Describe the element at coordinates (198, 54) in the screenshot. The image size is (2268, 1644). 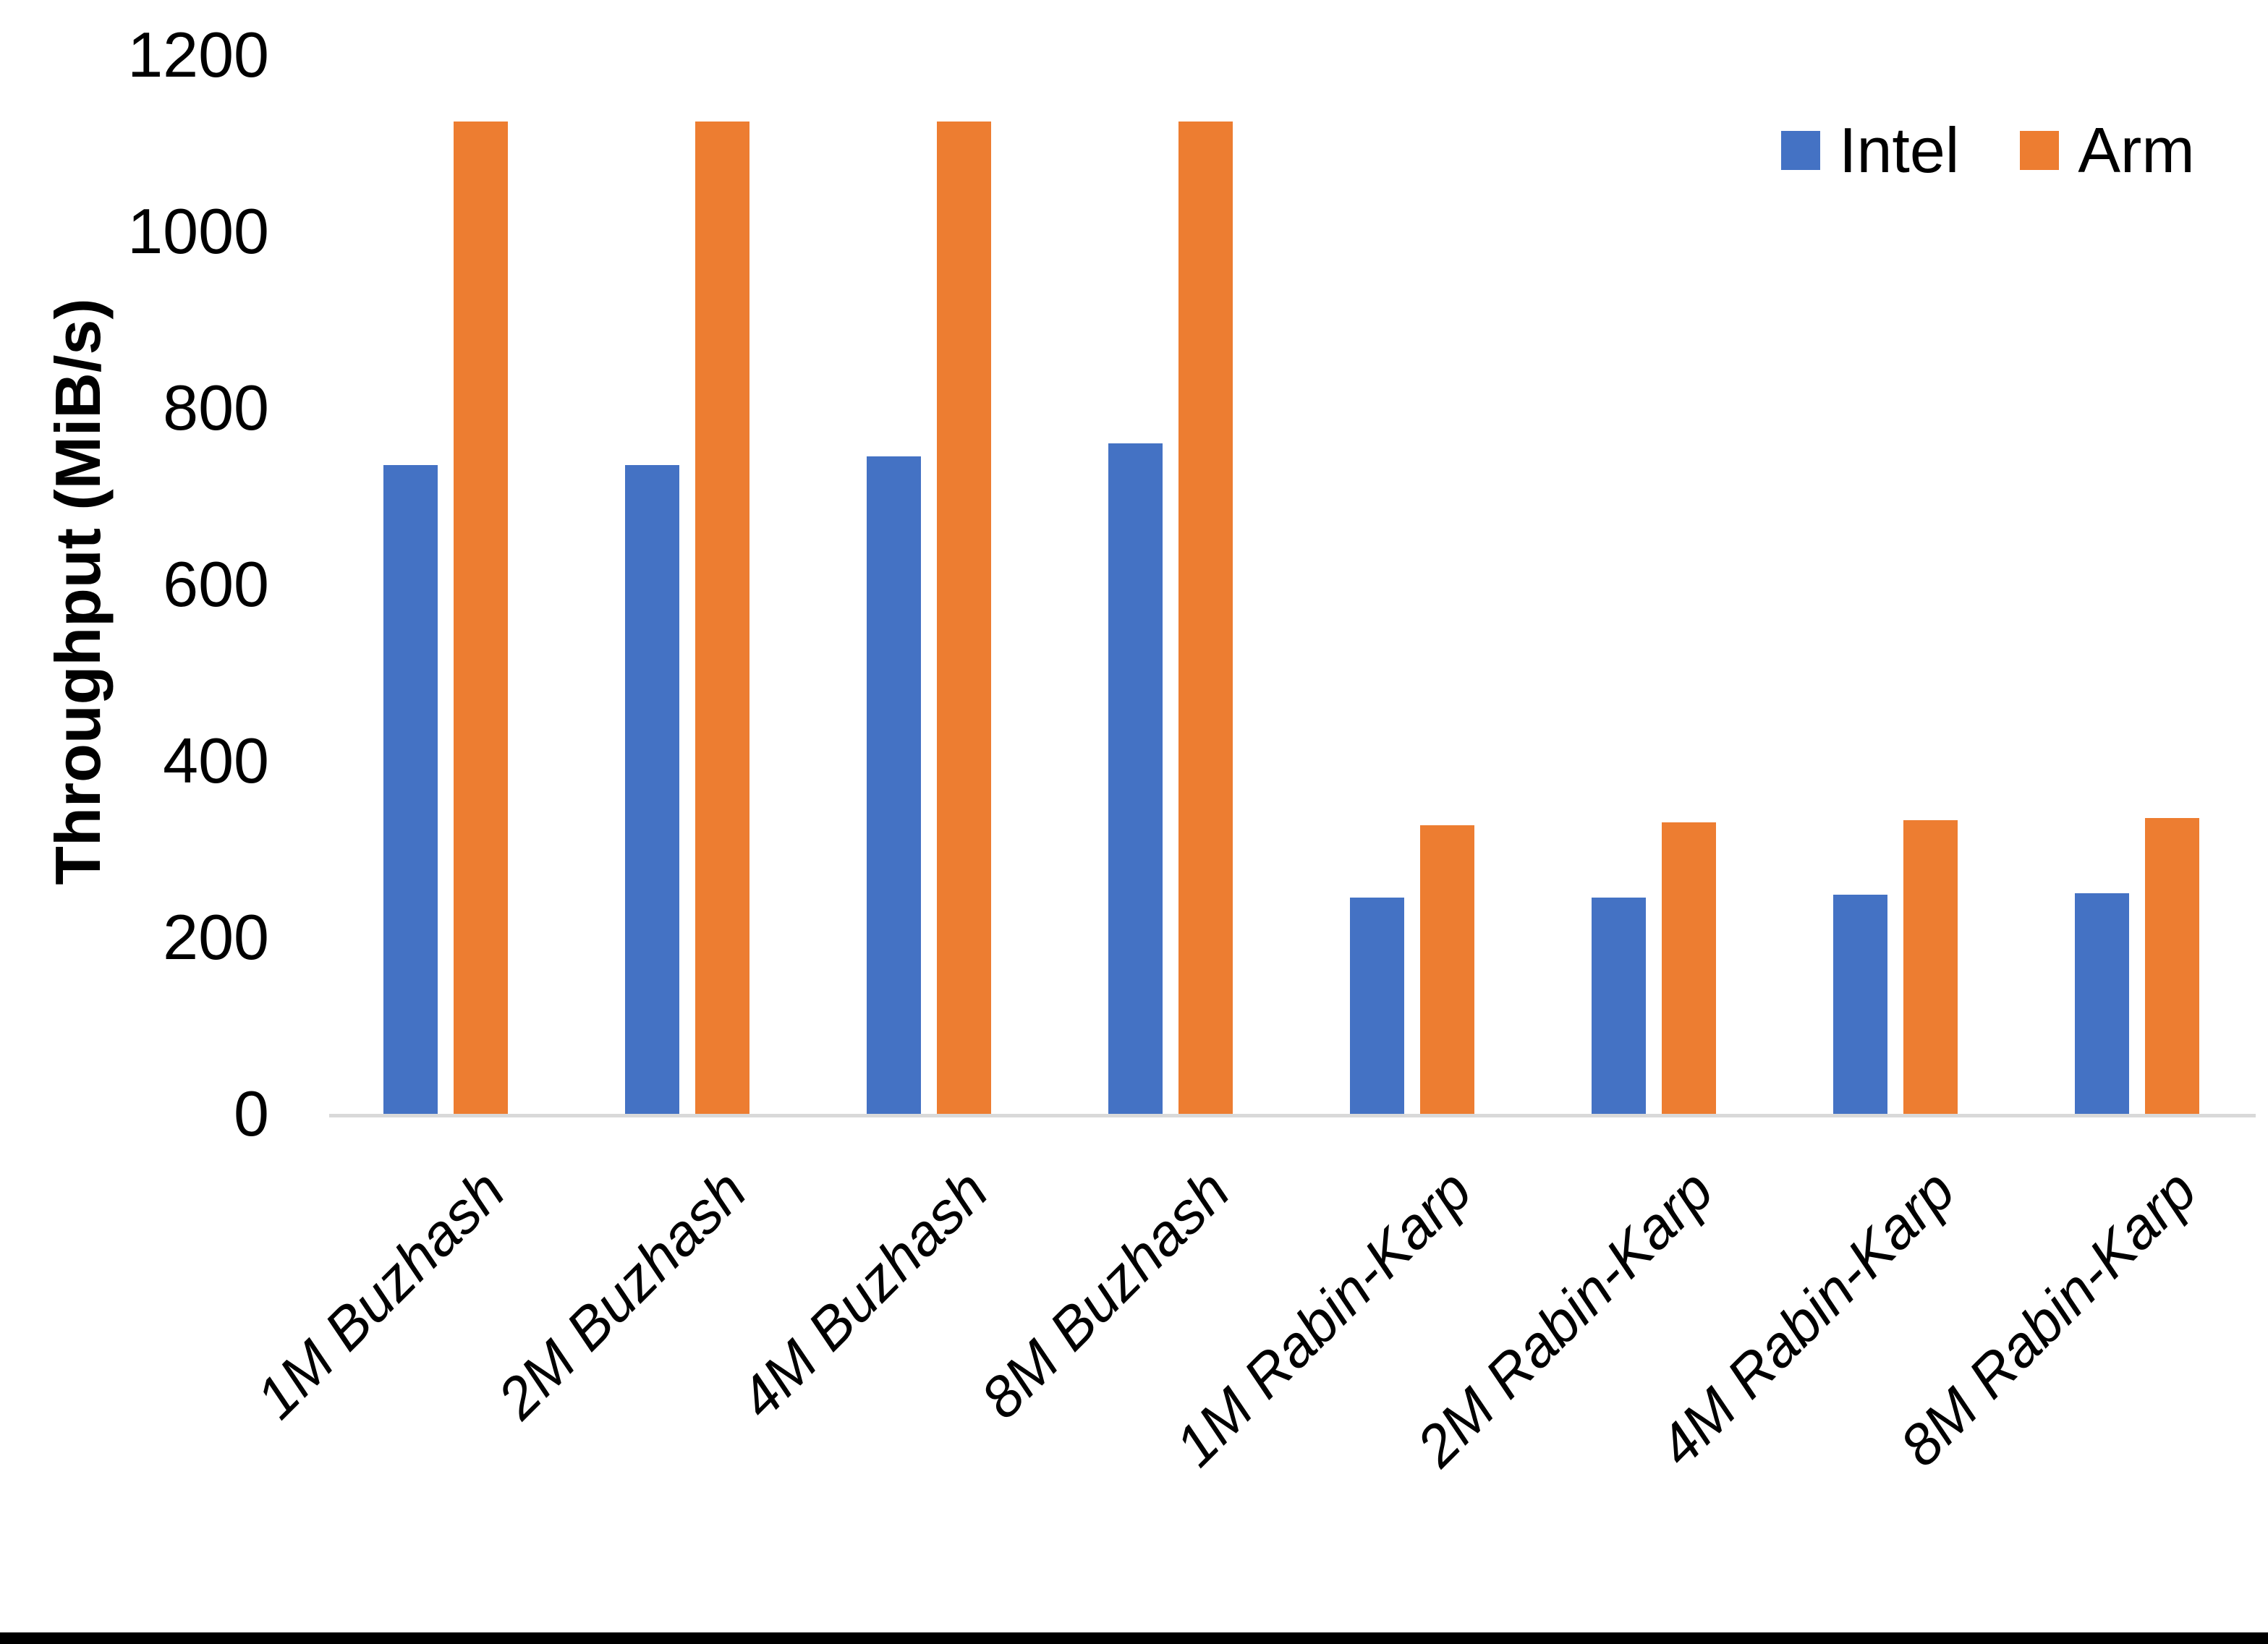
I see `y-tick-label: 1200` at that location.